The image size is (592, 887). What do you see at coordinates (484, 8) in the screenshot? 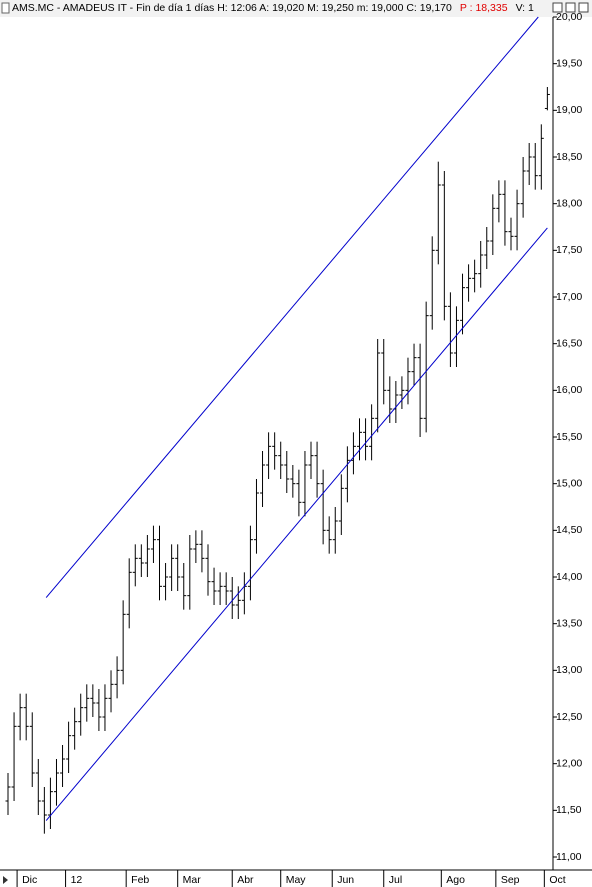
I see `header-annotation: P : 18,335` at bounding box center [484, 8].